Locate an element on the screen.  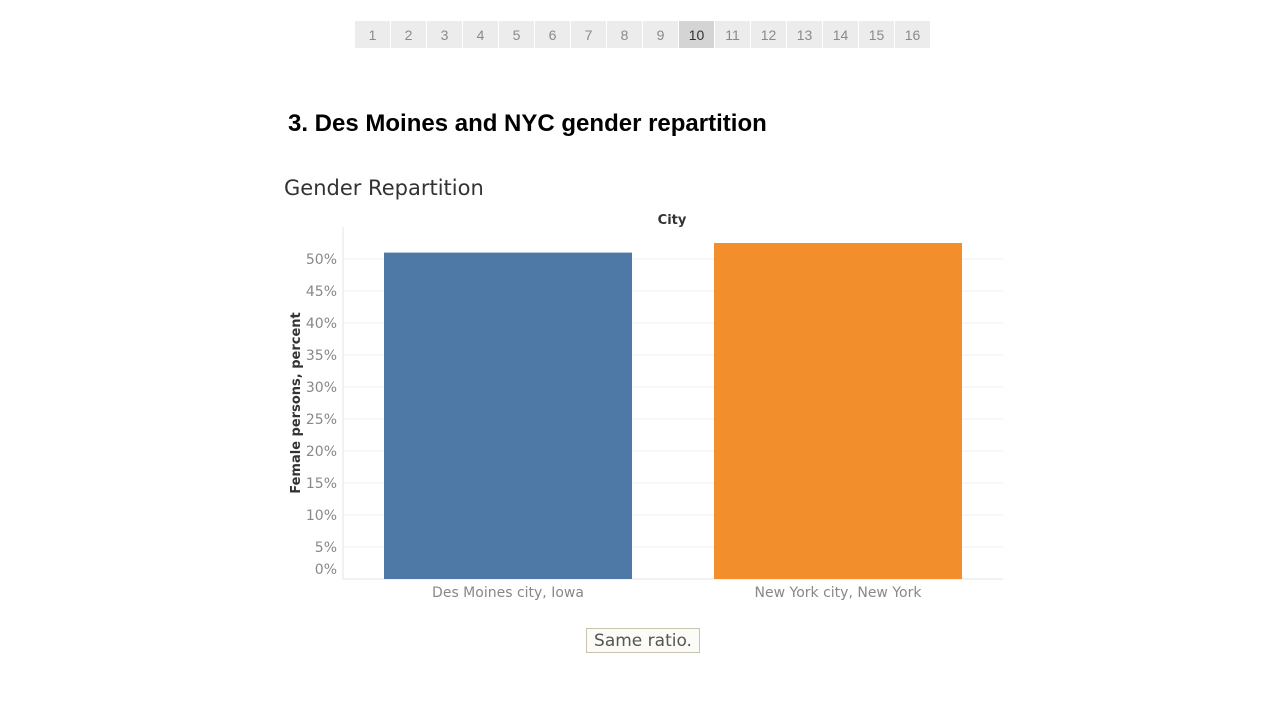
y-tick-label: 0% is located at coordinates (326, 570).